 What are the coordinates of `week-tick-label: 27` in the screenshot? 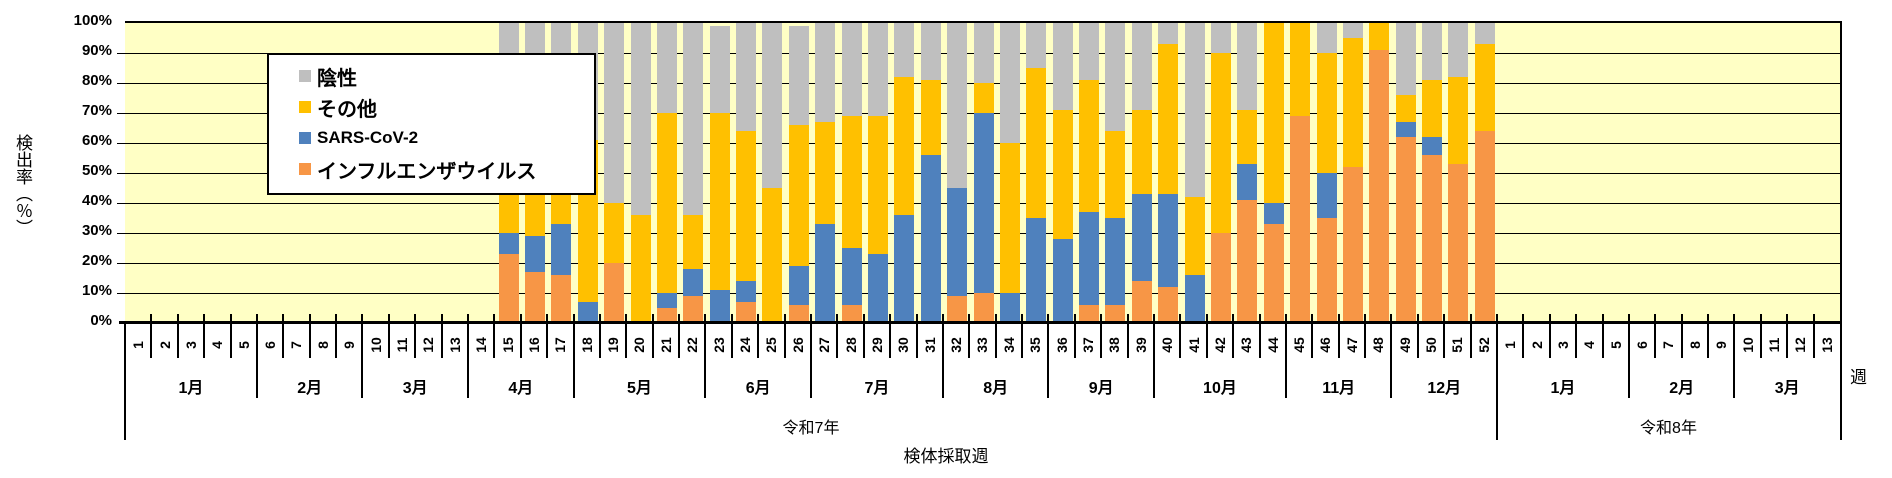 It's located at (824, 345).